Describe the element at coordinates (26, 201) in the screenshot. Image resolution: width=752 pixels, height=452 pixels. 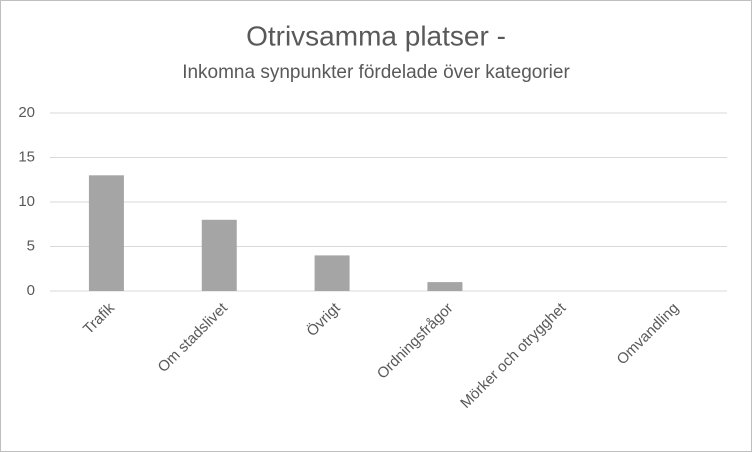
I see `y-tick-label: 10` at that location.